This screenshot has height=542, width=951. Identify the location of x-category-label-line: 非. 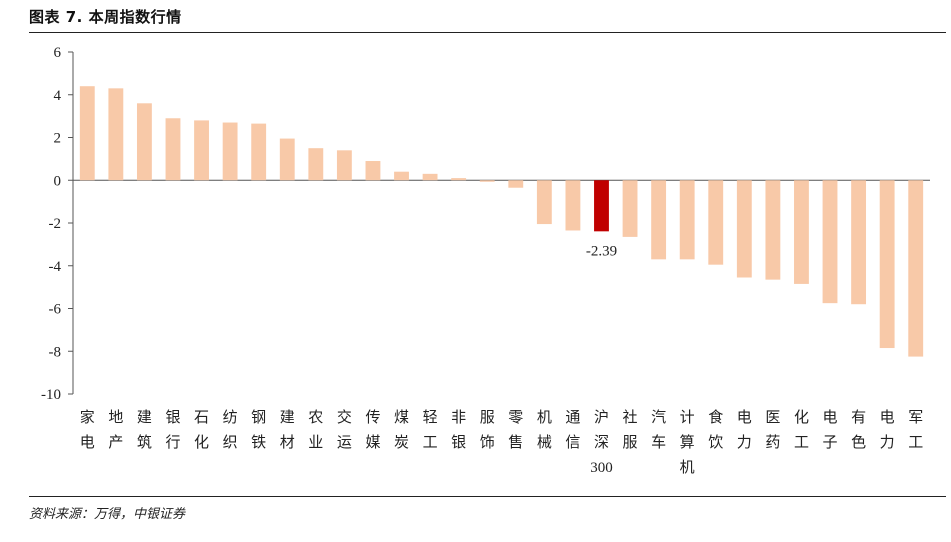
(458, 417).